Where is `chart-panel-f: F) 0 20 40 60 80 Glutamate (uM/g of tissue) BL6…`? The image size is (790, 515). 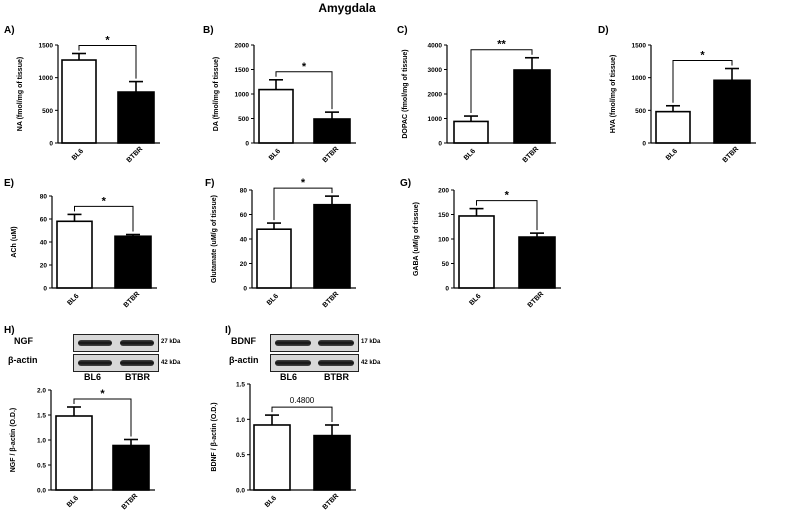 chart-panel-f: F) 0 20 40 60 80 Glutamate (uM/g of tissue) BL6… is located at coordinates (280, 243).